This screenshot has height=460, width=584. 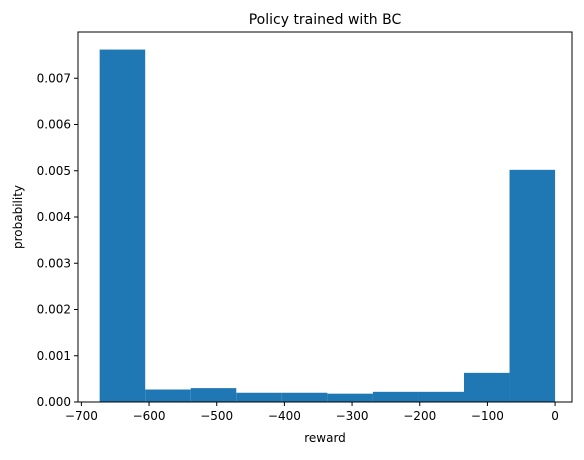 I want to click on x-axis-ticks: −700 −600 −500 −400 −300 −200 −100 0, so click(x=312, y=412).